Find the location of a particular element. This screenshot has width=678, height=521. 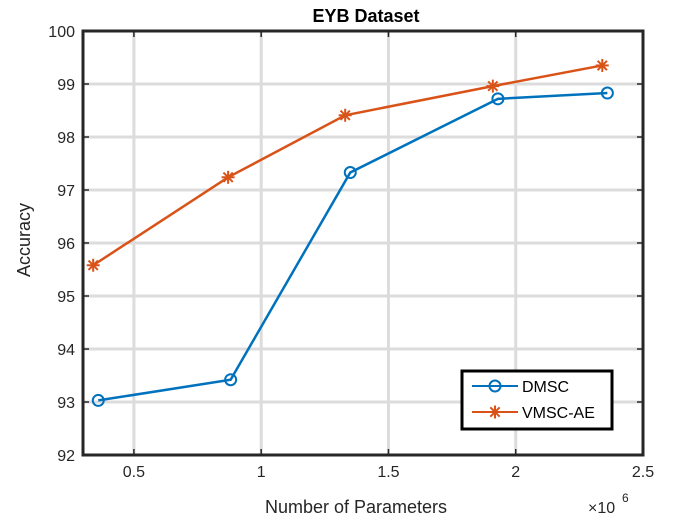

chart-title: EYB Dataset is located at coordinates (365, 16).